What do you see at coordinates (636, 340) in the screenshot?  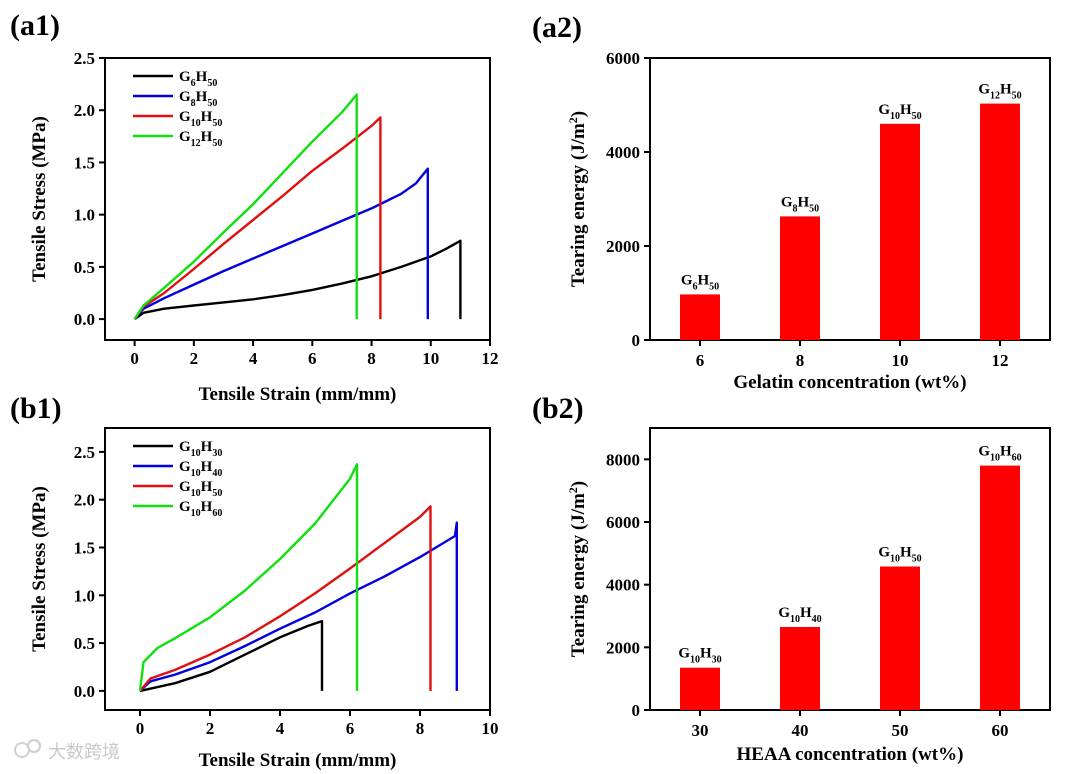 I see `a2-ytick-label: 0` at bounding box center [636, 340].